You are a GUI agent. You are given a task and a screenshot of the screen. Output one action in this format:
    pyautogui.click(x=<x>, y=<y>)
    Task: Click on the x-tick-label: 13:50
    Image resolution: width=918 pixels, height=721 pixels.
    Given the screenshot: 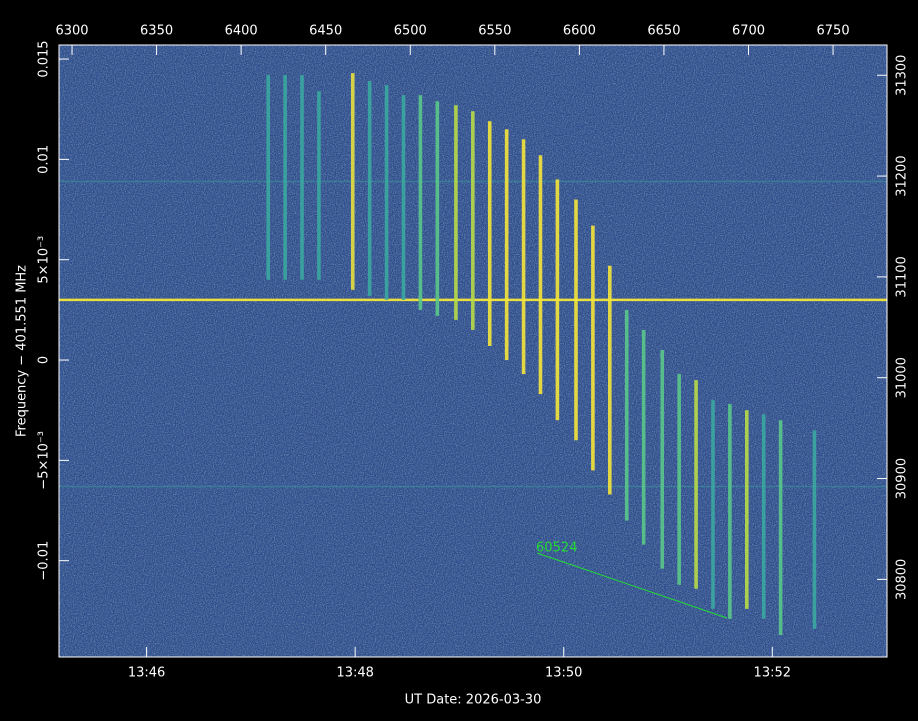 What is the action you would take?
    pyautogui.click(x=563, y=673)
    